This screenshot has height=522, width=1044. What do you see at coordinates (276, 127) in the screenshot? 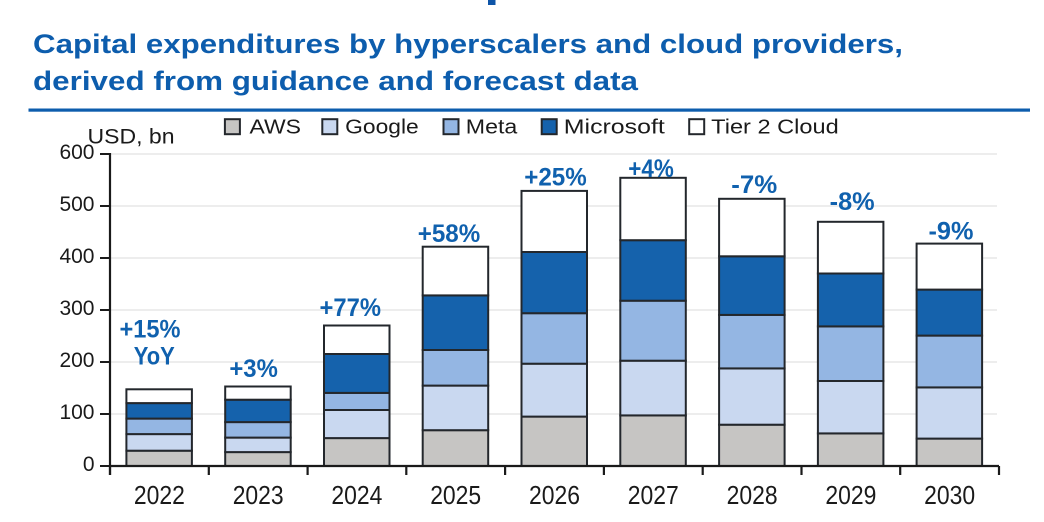
I see `svg-text: AWS` at bounding box center [276, 127].